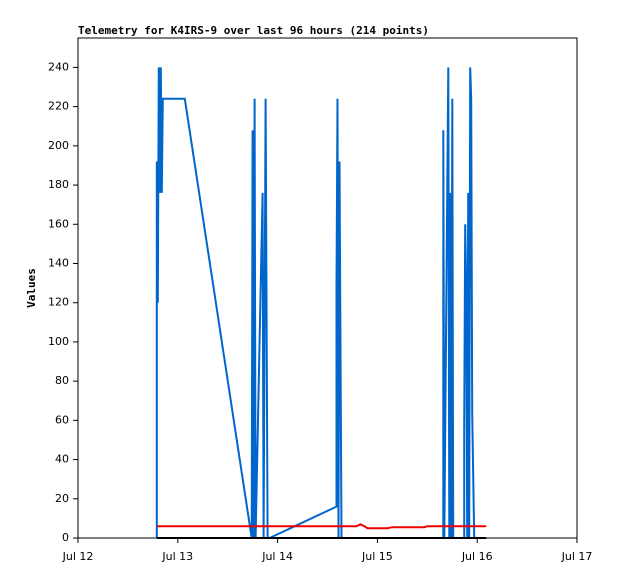  I want to click on x-tick-label: Jul 17, so click(577, 556).